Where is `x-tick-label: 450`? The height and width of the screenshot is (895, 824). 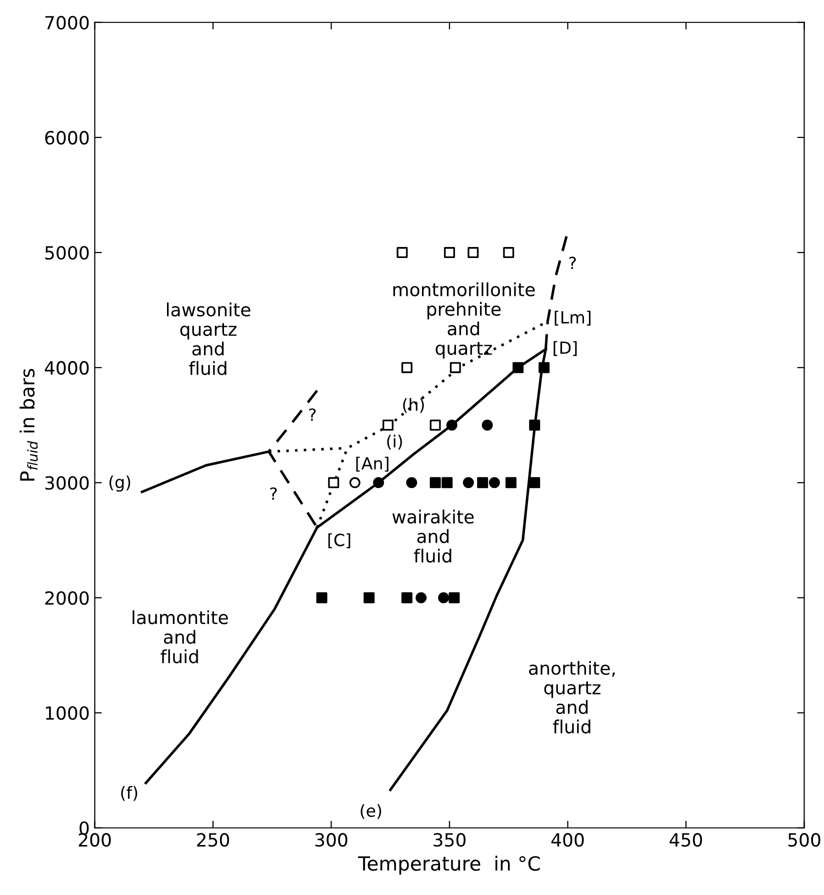 x-tick-label: 450 is located at coordinates (686, 840).